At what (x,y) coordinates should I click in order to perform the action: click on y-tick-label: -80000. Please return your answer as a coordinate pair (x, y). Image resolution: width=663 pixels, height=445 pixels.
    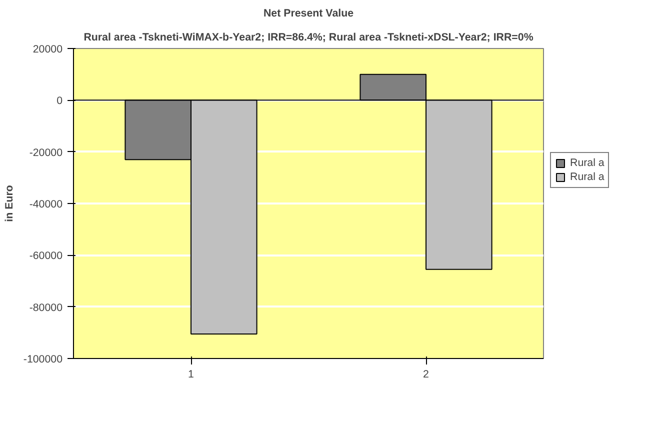
    Looking at the image, I should click on (46, 308).